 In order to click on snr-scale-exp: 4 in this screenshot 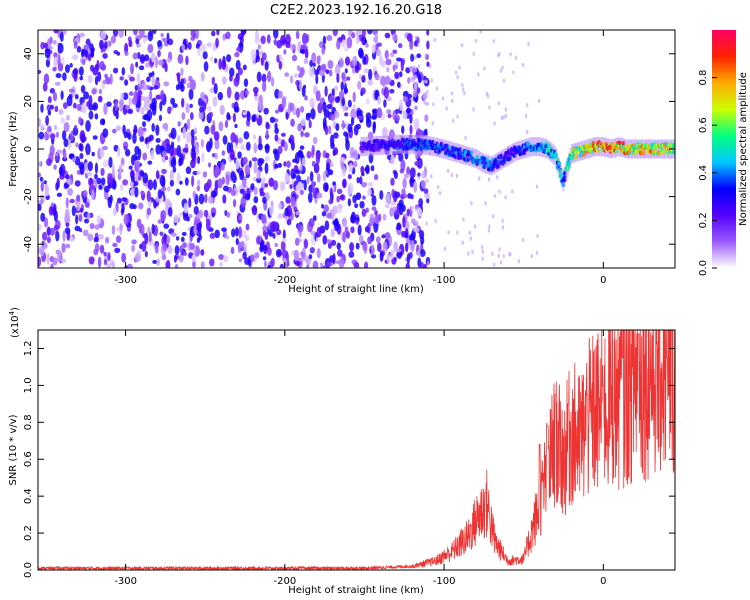, I will do `click(12, 312)`.